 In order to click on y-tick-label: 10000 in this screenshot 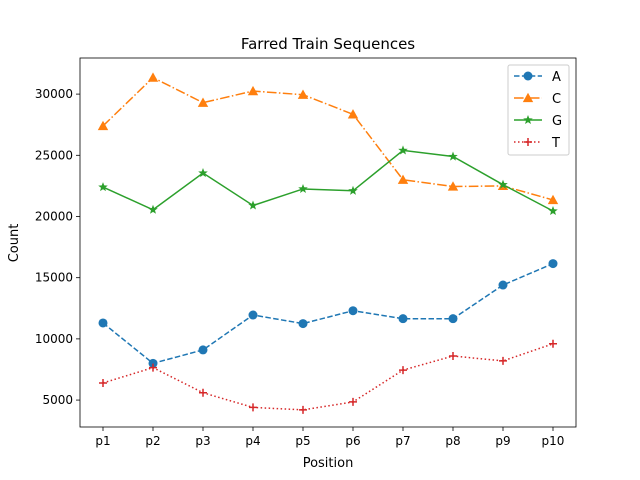, I will do `click(54, 339)`.